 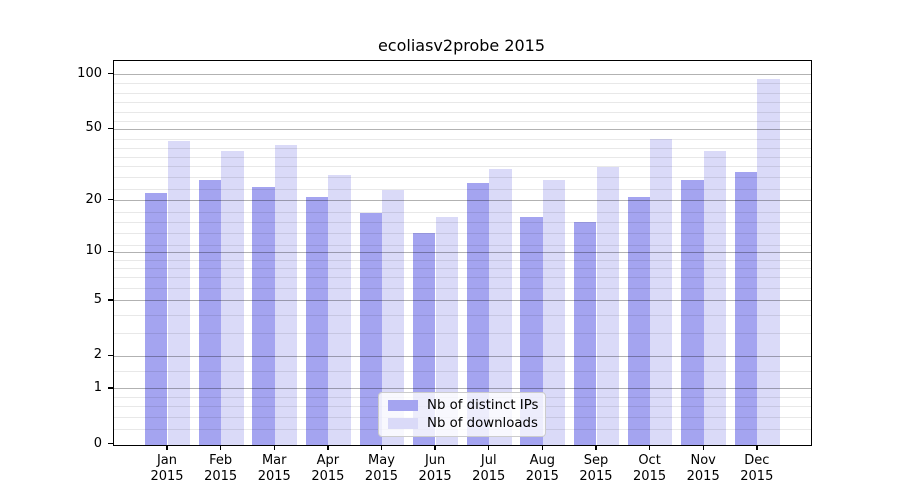 What do you see at coordinates (482, 423) in the screenshot?
I see `legend-label-downloads: Nb of downloads` at bounding box center [482, 423].